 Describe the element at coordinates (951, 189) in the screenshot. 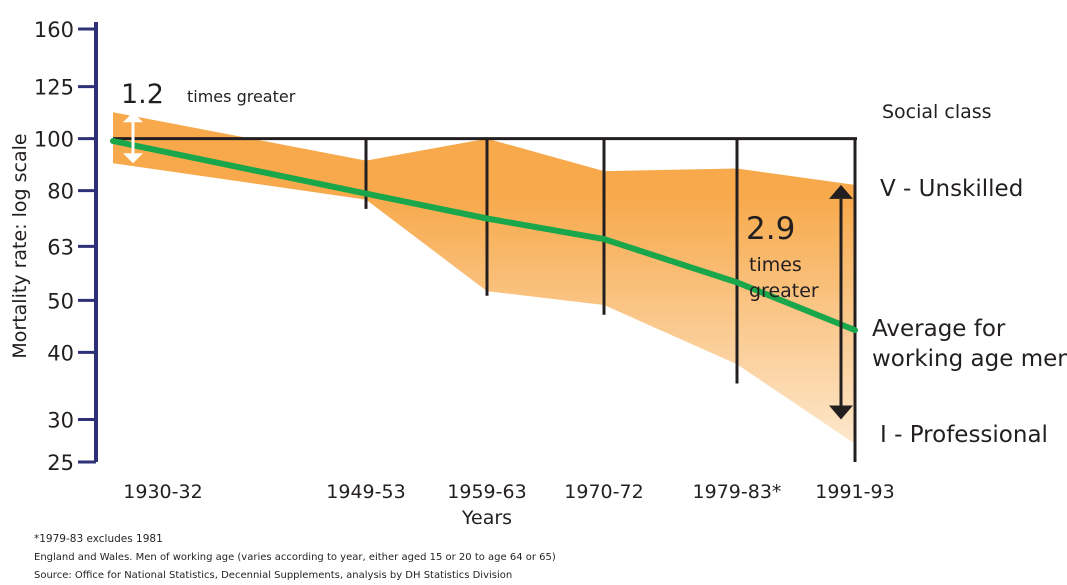

I see `series-label-unskilled: V - Unskilled` at that location.